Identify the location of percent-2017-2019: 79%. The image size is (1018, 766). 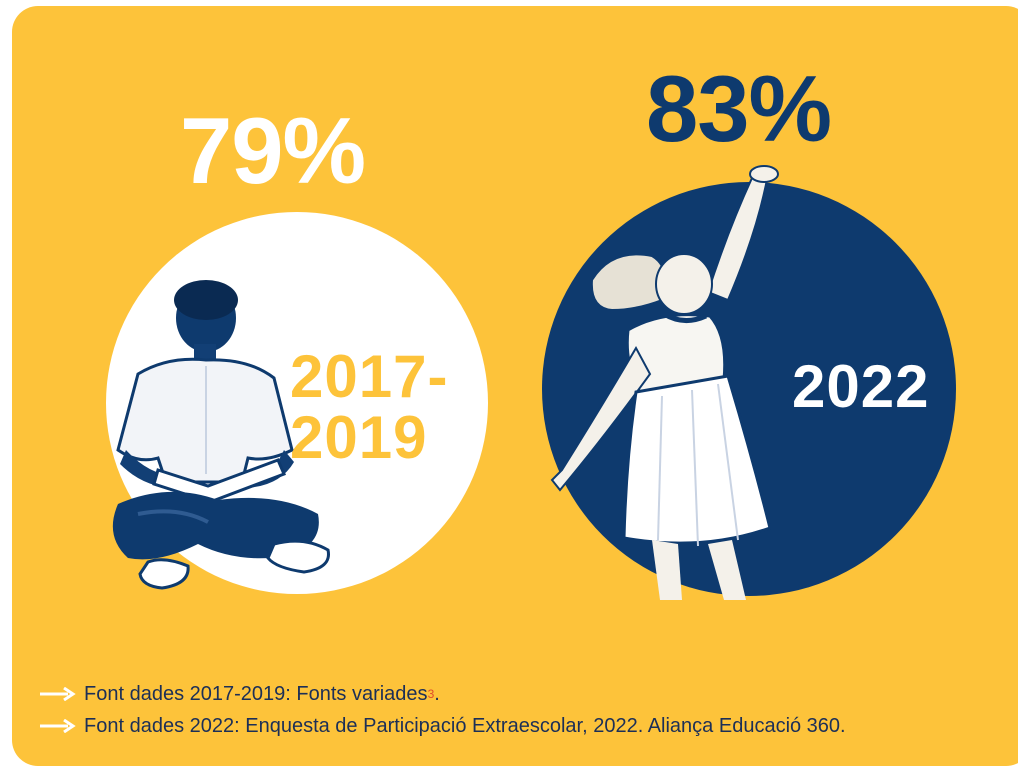
(273, 150).